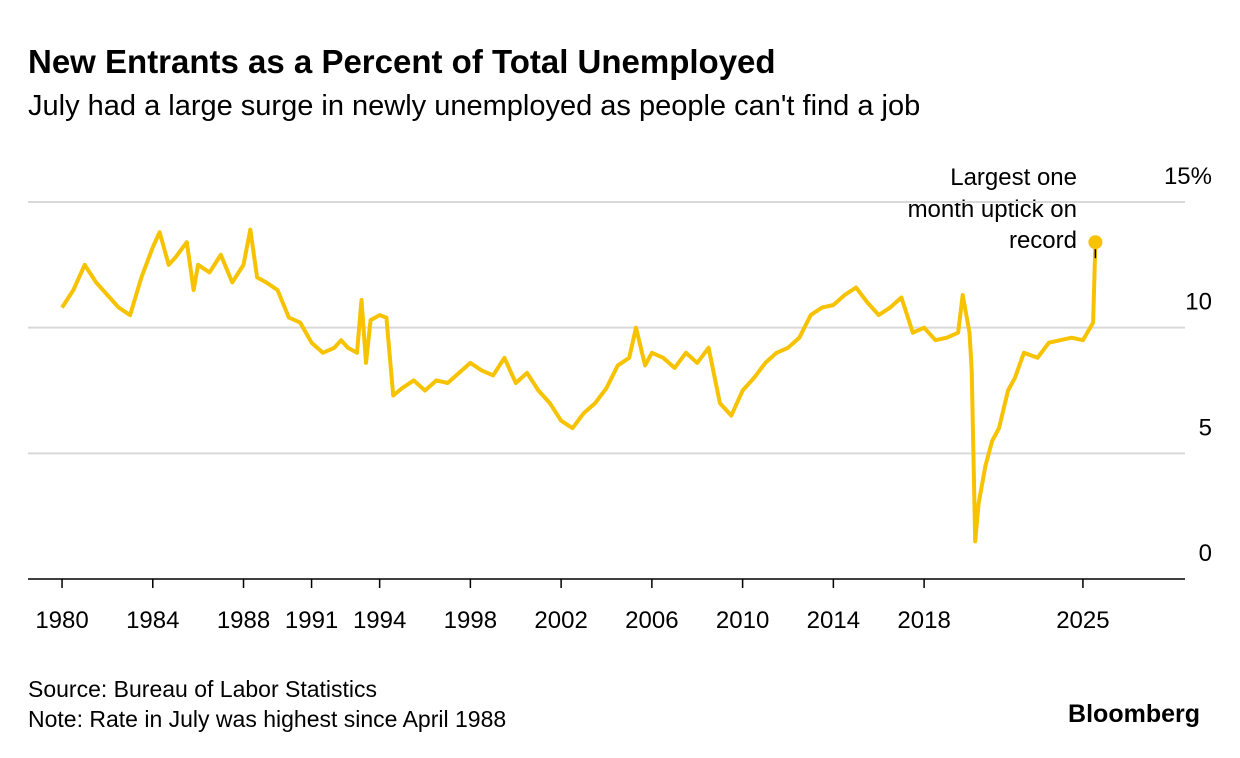 This screenshot has width=1240, height=758. What do you see at coordinates (1013, 177) in the screenshot?
I see `annotation: Largest one` at bounding box center [1013, 177].